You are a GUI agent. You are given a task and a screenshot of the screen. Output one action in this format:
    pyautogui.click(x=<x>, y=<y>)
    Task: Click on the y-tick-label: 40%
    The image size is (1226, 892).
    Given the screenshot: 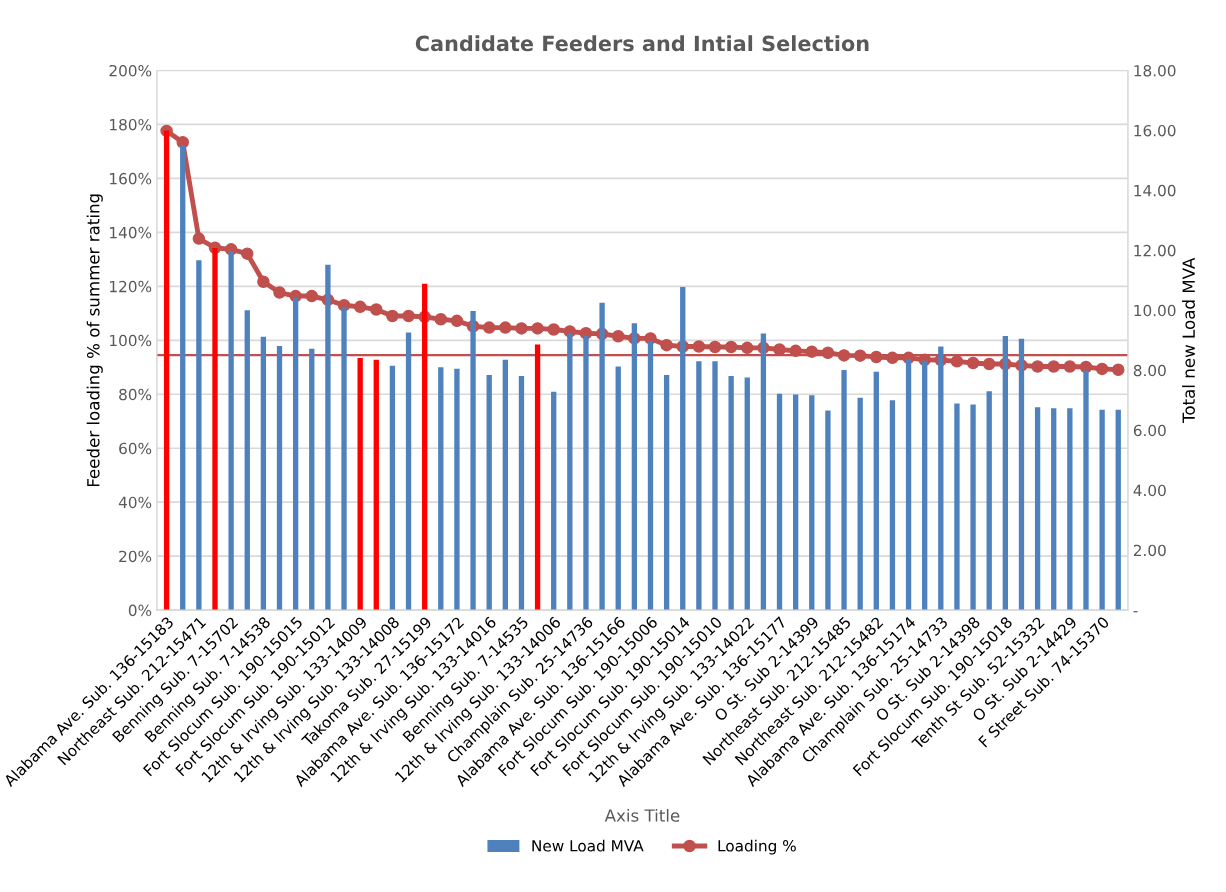 What is the action you would take?
    pyautogui.click(x=135, y=502)
    